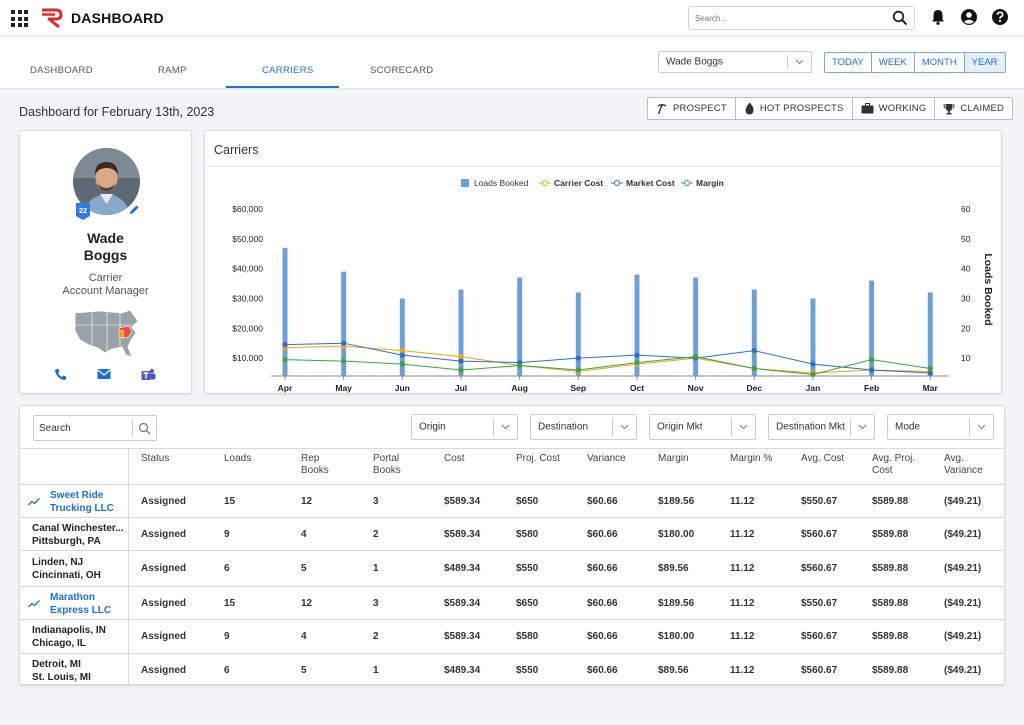 The height and width of the screenshot is (725, 1024). What do you see at coordinates (105, 291) in the screenshot?
I see `profile-title: Account Manager` at bounding box center [105, 291].